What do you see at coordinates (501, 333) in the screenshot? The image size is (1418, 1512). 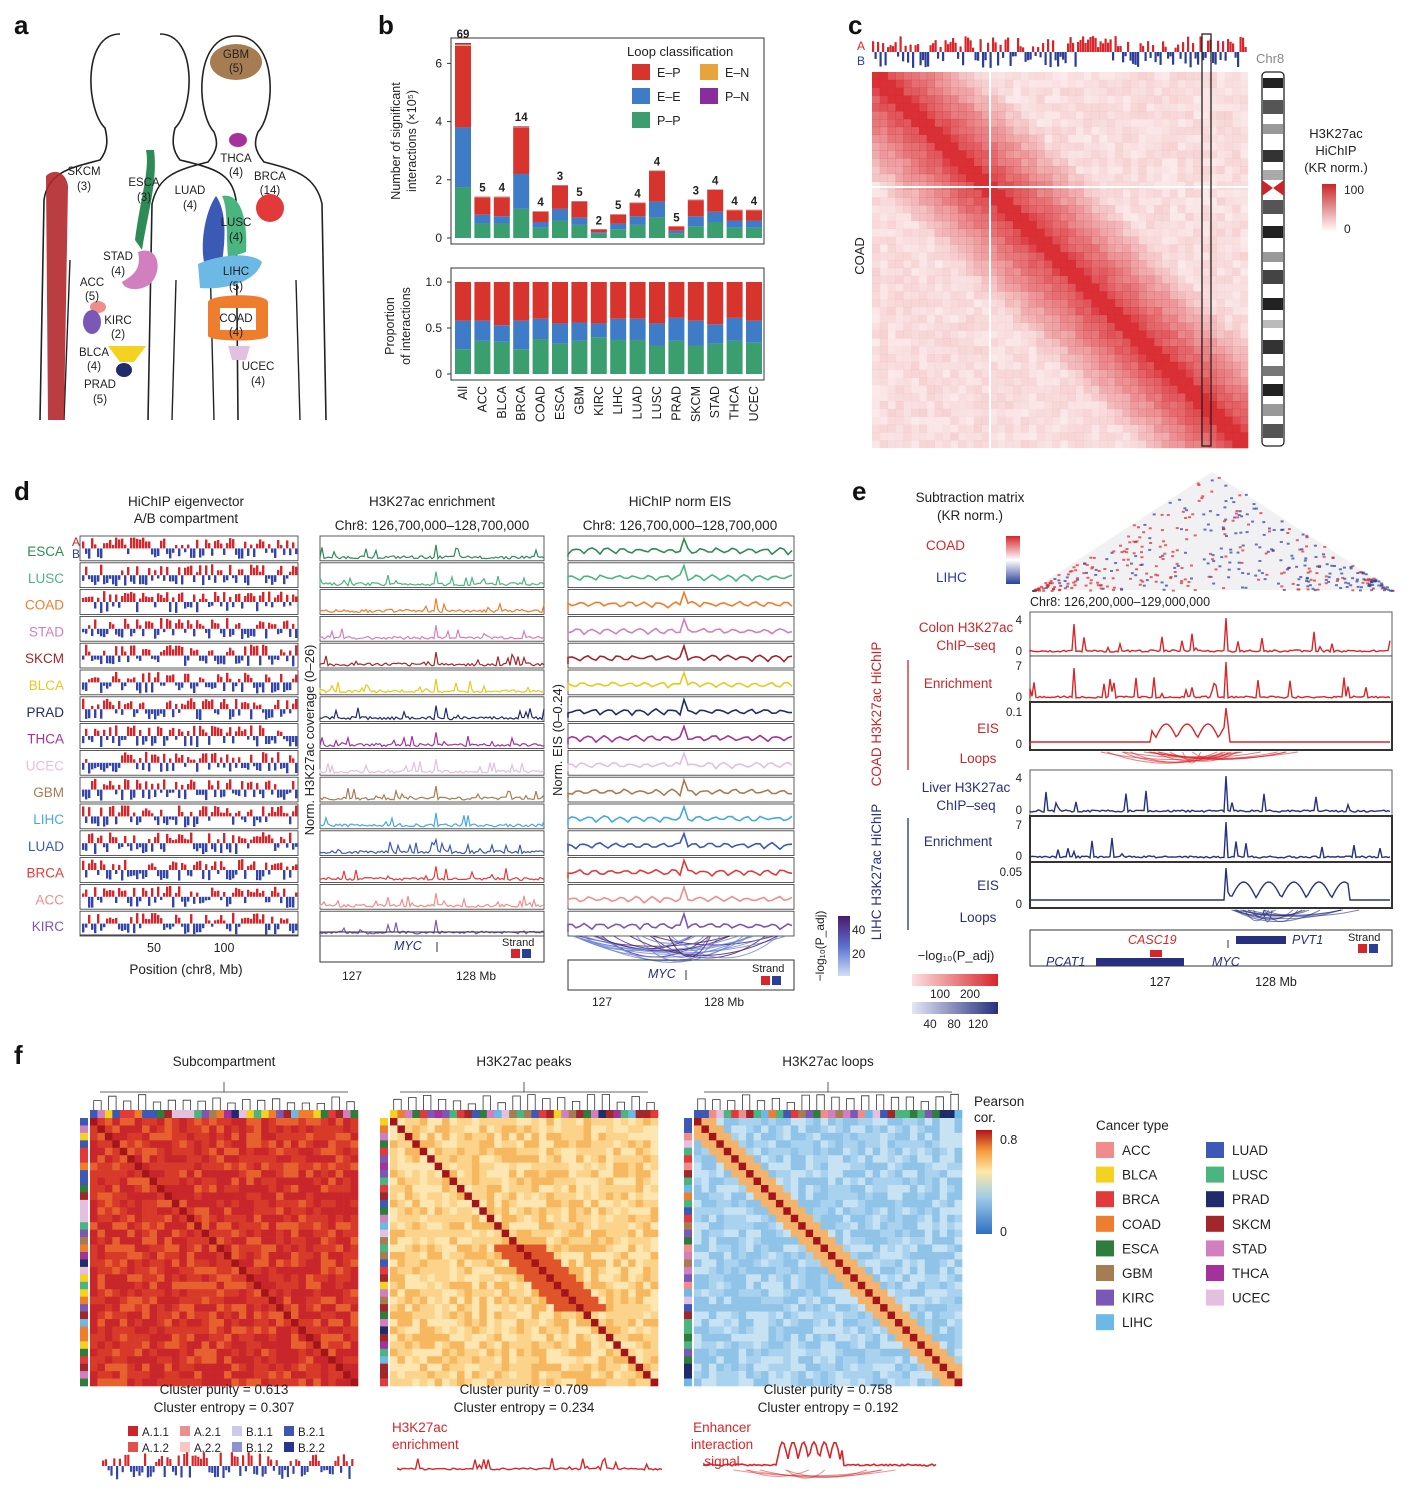 I see `bar-bottom-BLCA-E–E` at bounding box center [501, 333].